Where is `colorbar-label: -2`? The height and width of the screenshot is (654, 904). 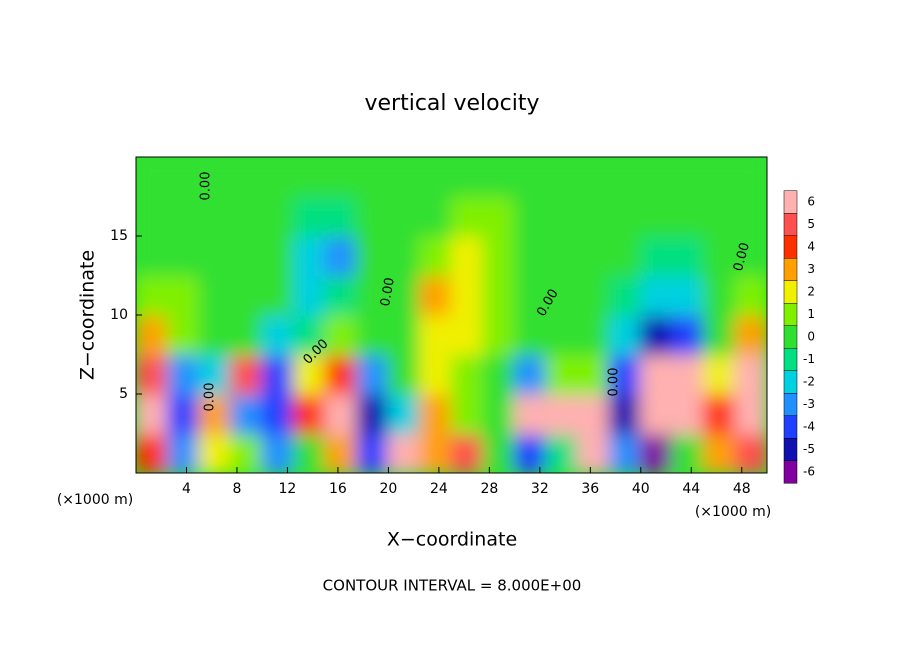
colorbar-label: -2 is located at coordinates (809, 382).